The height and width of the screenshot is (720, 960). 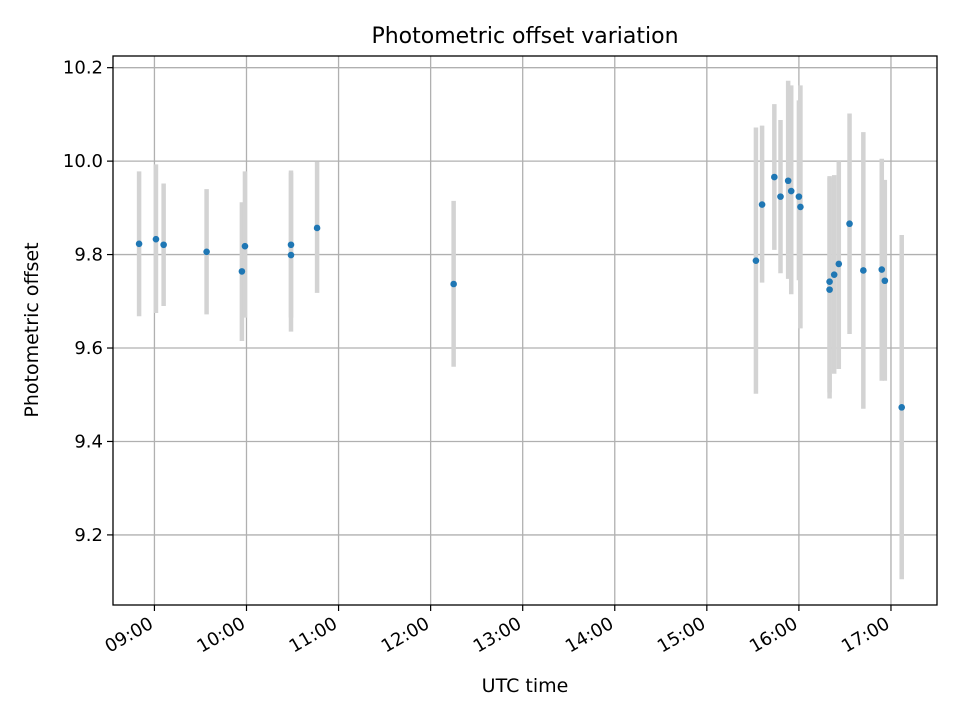 I want to click on y-tick-label: 9.4, so click(x=88, y=441).